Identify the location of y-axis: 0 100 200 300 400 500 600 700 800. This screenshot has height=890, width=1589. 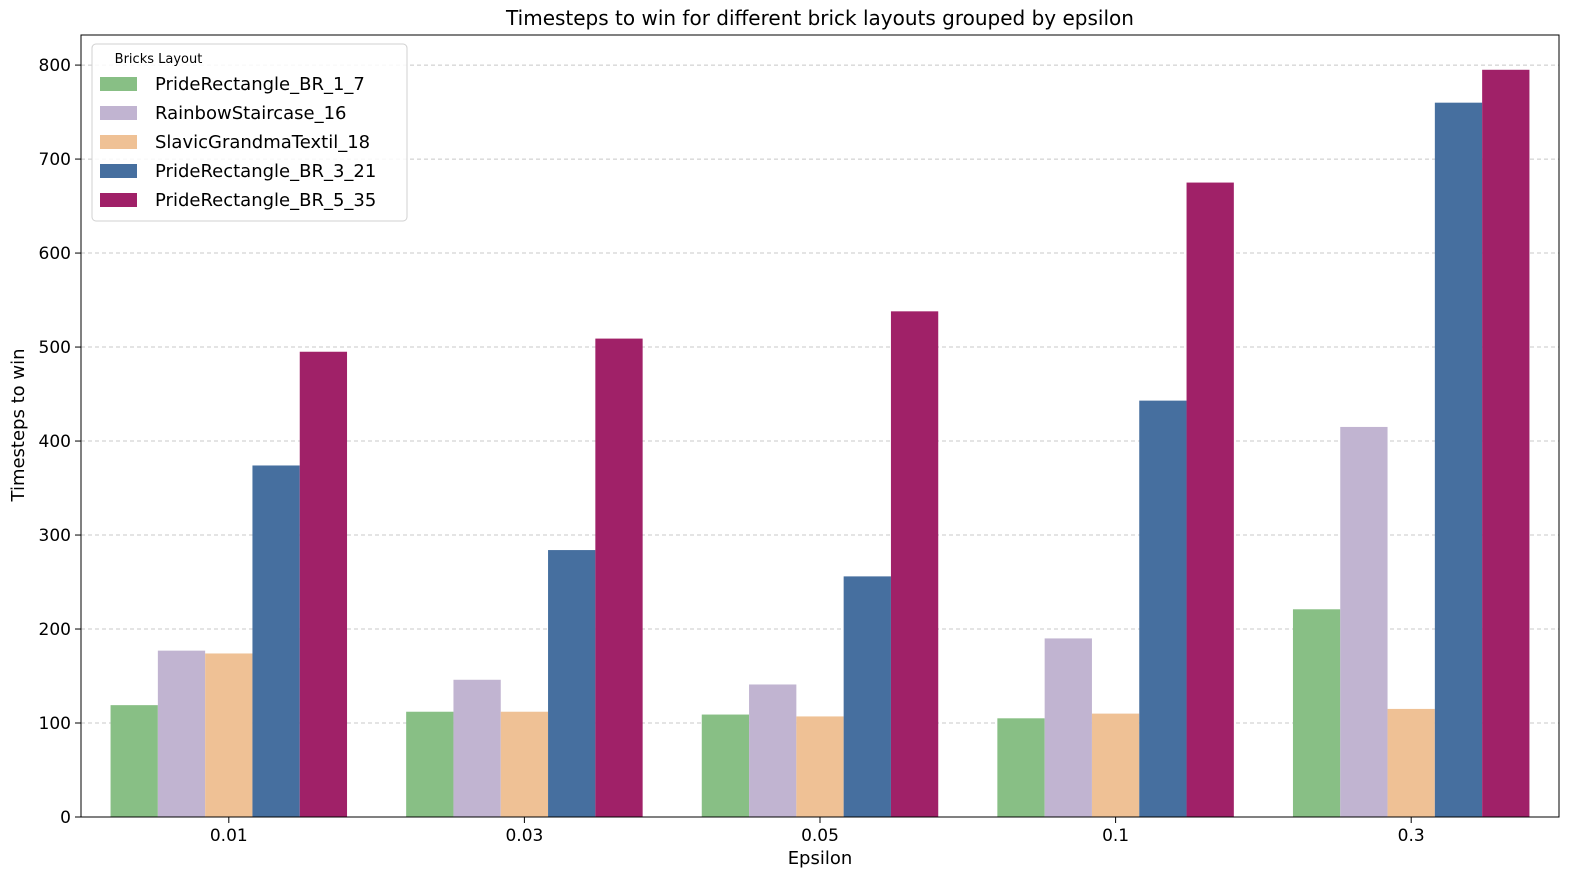
(60, 442).